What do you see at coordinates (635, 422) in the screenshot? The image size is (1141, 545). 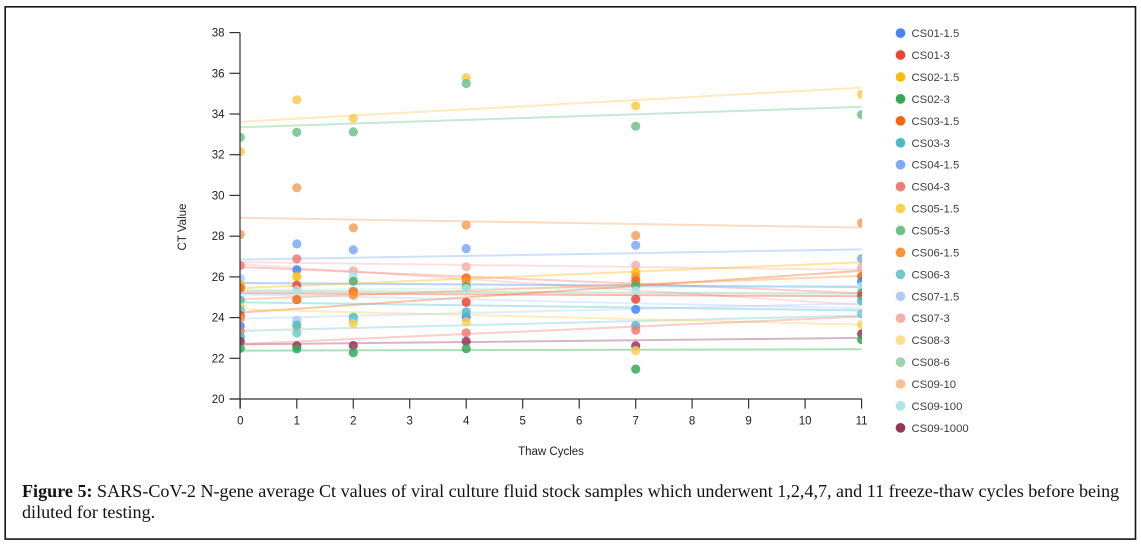 I see `svg-text: 7` at bounding box center [635, 422].